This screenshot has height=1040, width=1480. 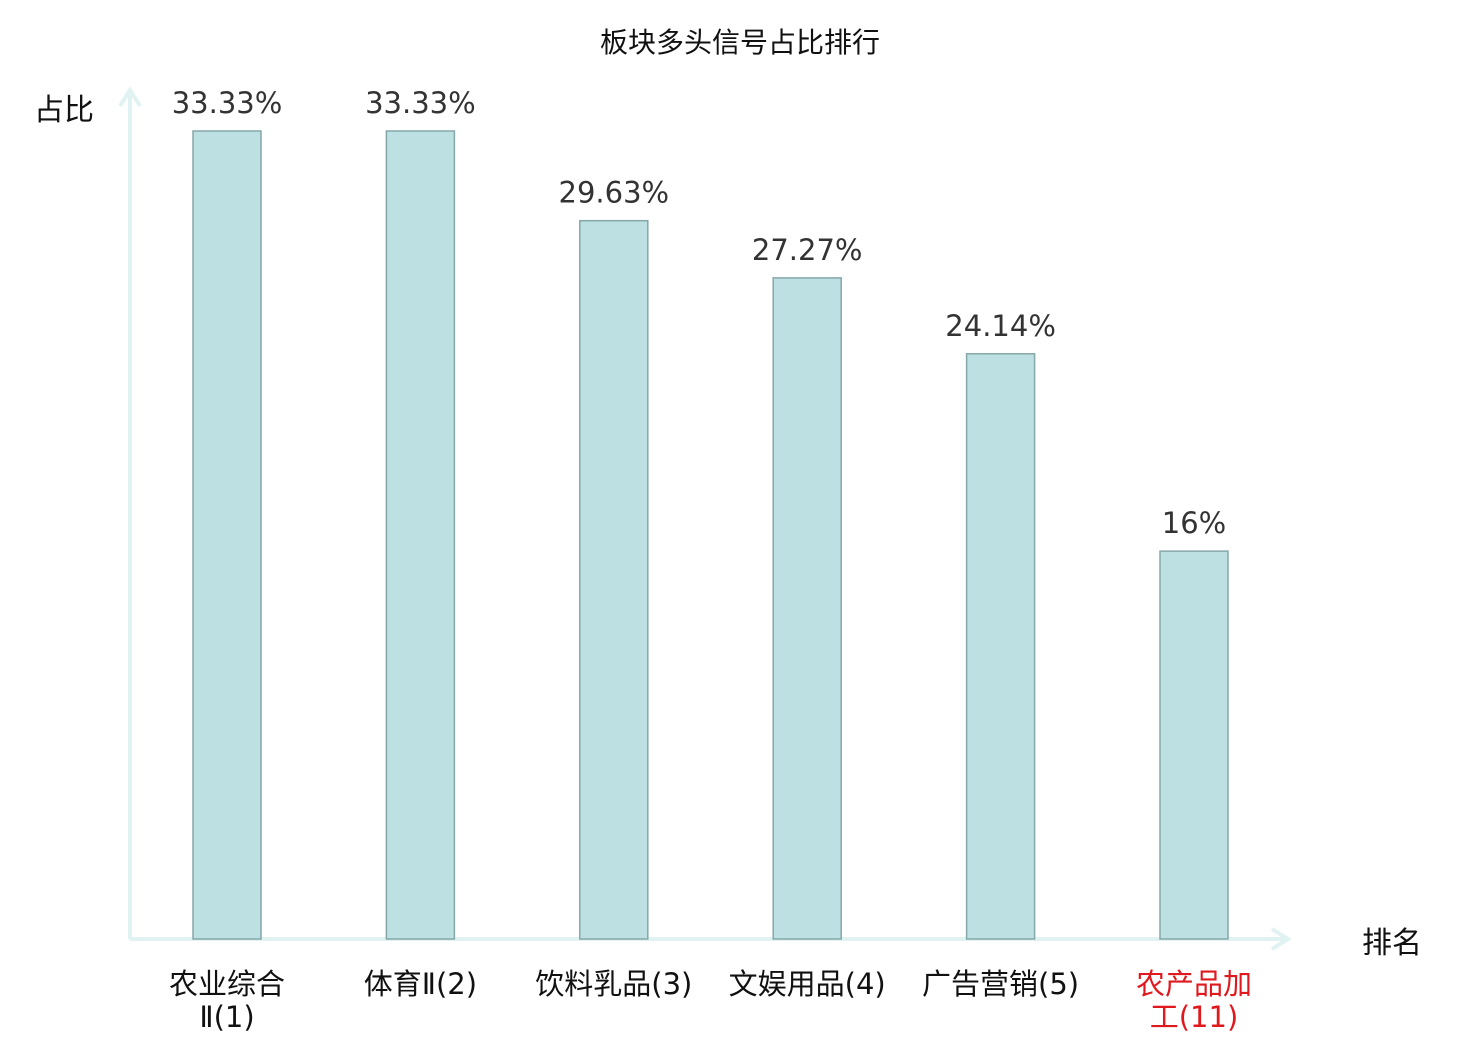 I want to click on category-label: 饮料乳品(3), so click(x=613, y=984).